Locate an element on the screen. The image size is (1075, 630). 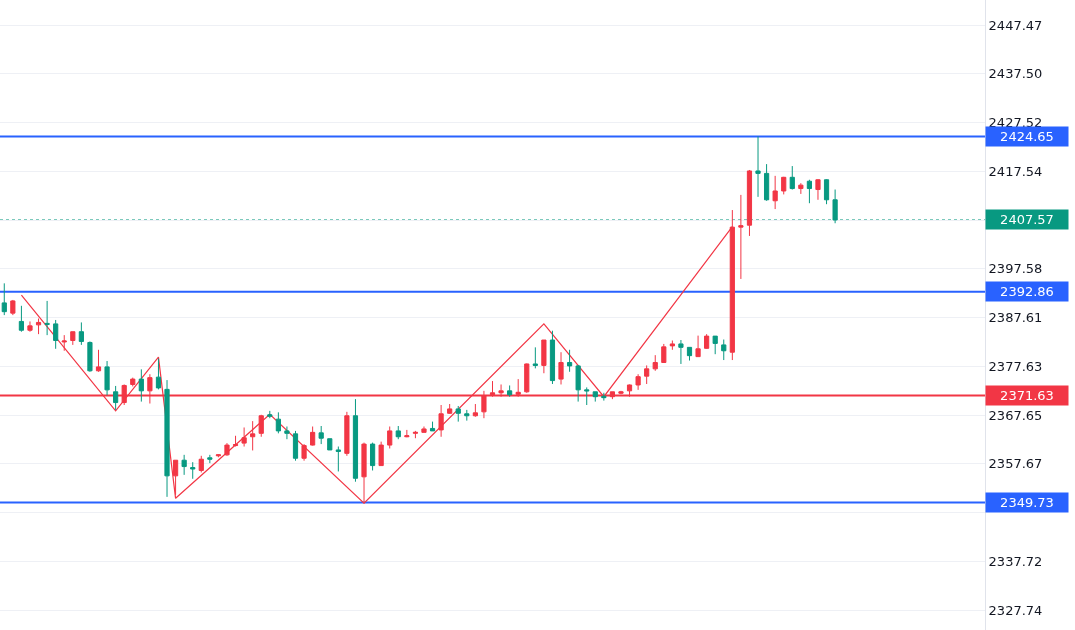
ref-line-label: 2392.86 is located at coordinates (1027, 291).